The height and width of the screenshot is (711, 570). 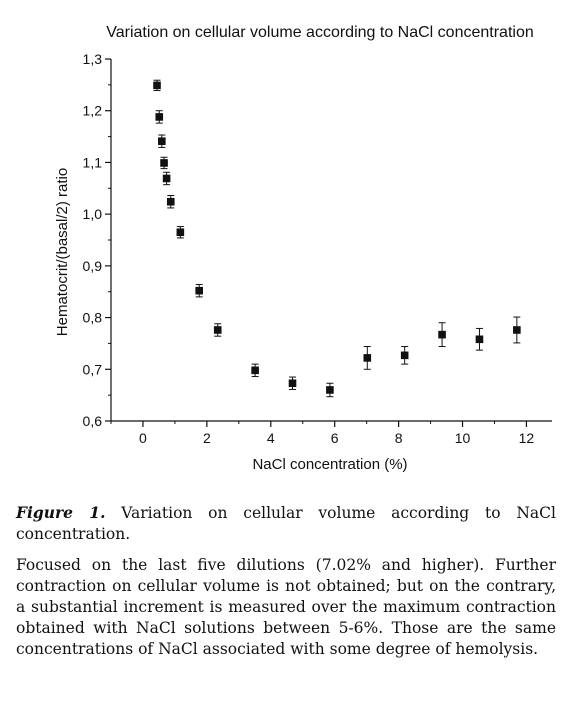 I want to click on y-tick-label: 0,9, so click(x=93, y=266).